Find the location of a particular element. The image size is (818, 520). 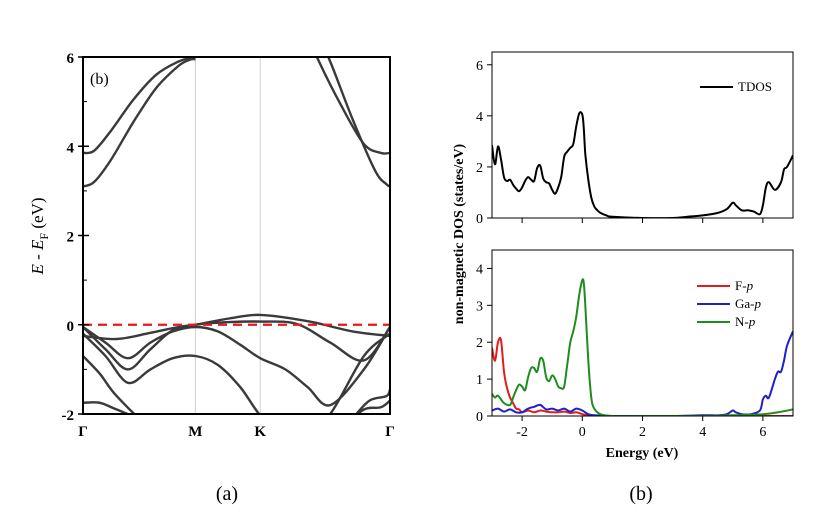

pdos-y-ticks: 0 1 2 3 4 is located at coordinates (484, 343).